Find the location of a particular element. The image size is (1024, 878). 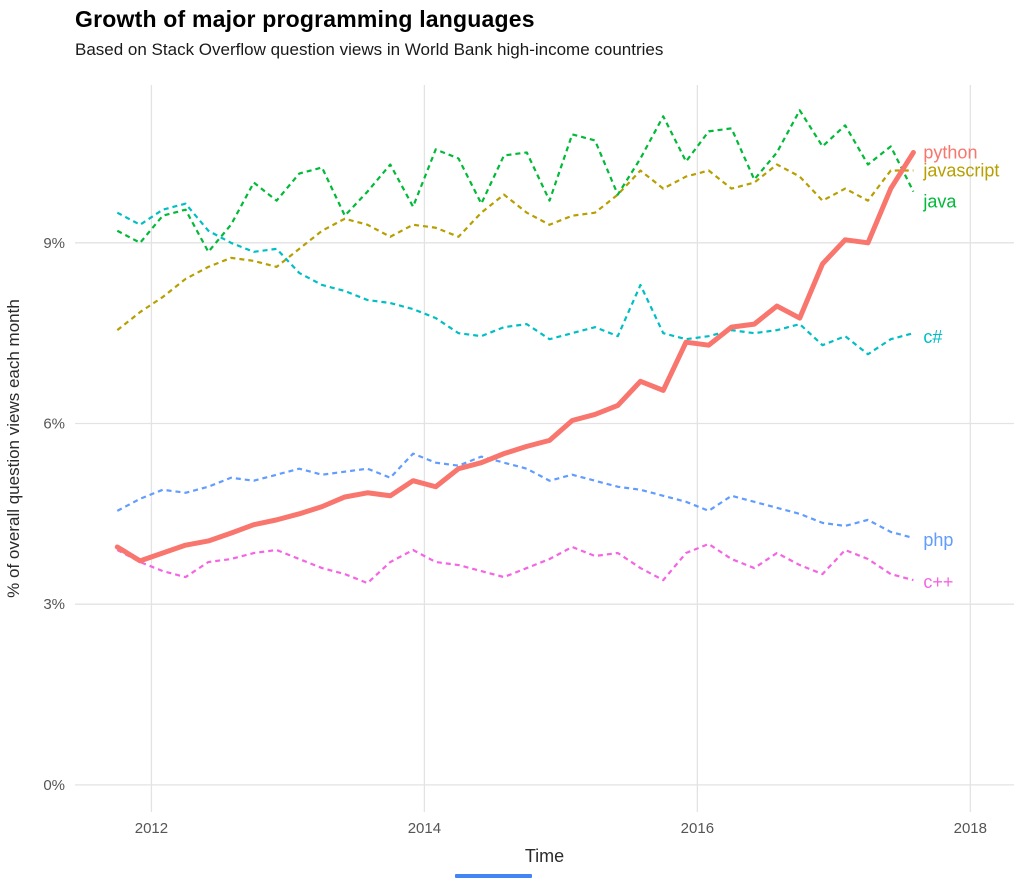

y-tick-label: 0% is located at coordinates (54, 785).